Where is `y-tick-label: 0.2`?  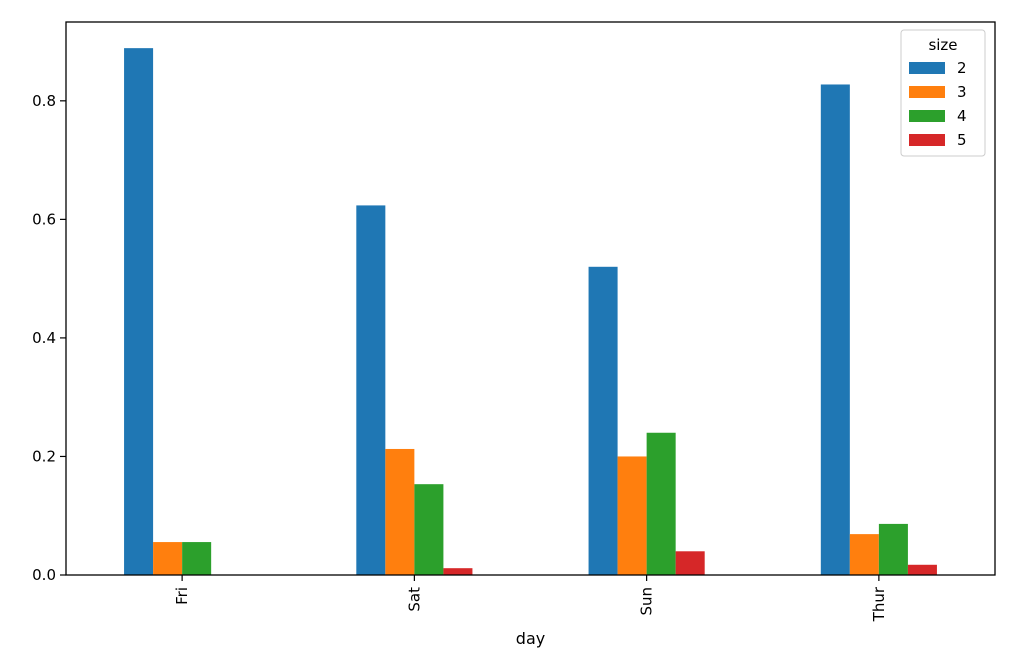
y-tick-label: 0.2 is located at coordinates (44, 456).